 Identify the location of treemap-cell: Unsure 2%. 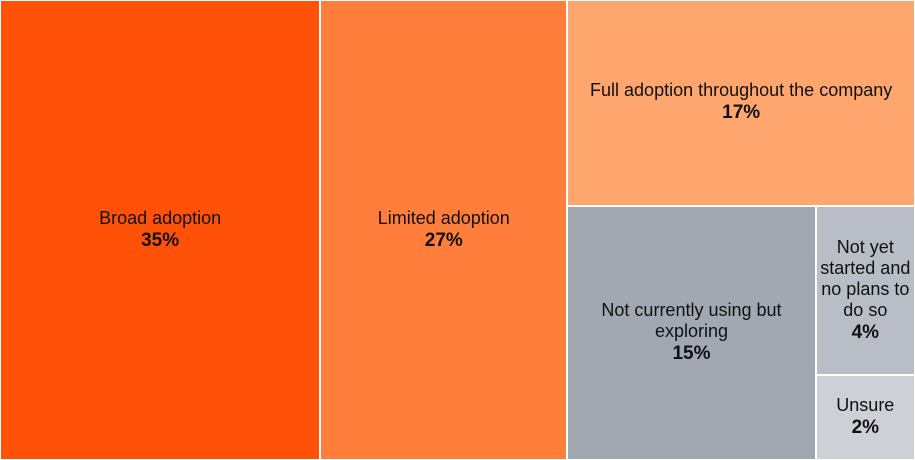
(865, 417).